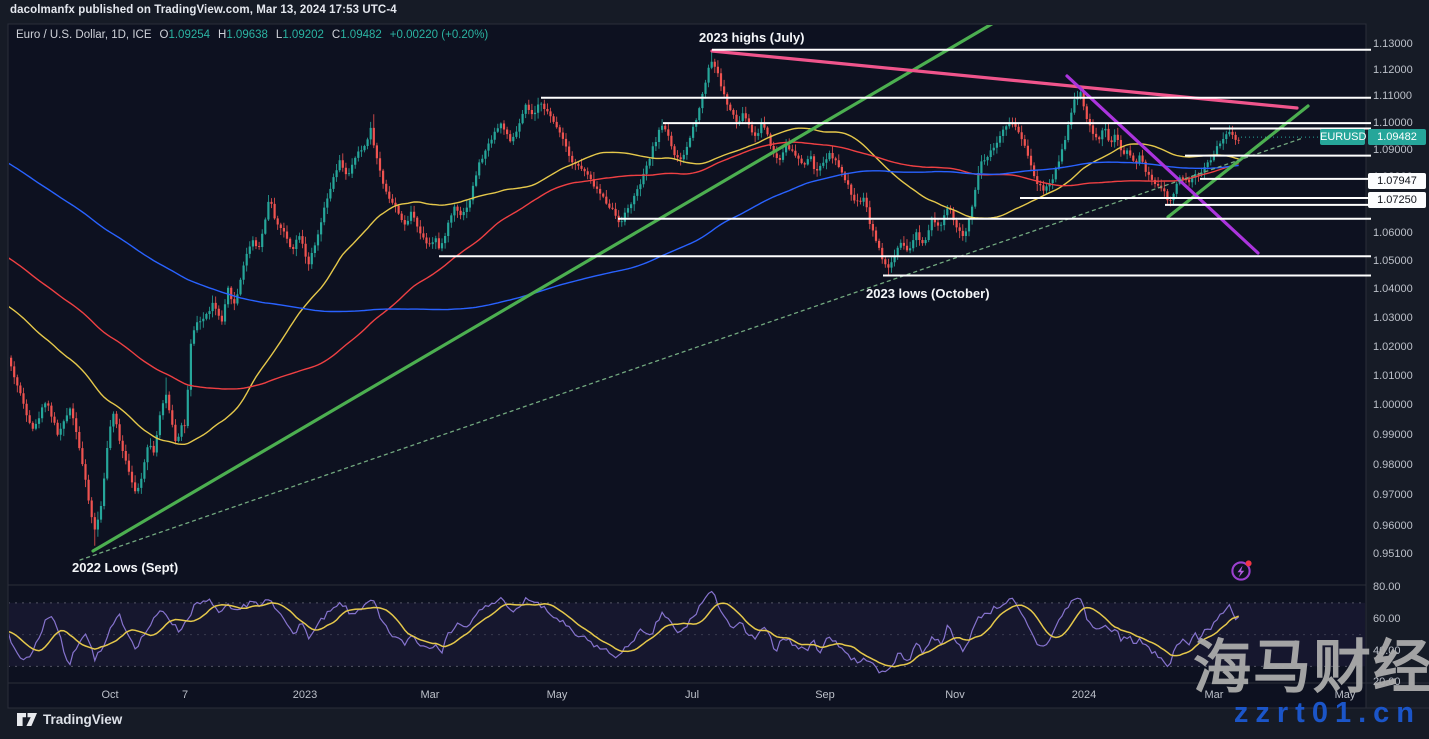 This screenshot has height=739, width=1429. I want to click on descending-trendline-purple, so click(1162, 164).